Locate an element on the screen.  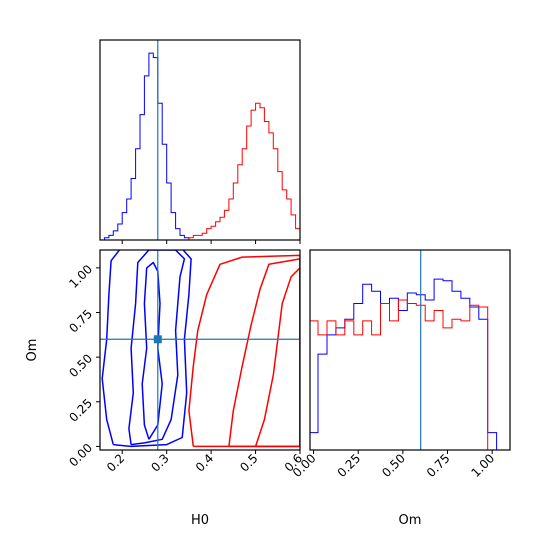
y-axis-label-om: Om is located at coordinates (32, 350).